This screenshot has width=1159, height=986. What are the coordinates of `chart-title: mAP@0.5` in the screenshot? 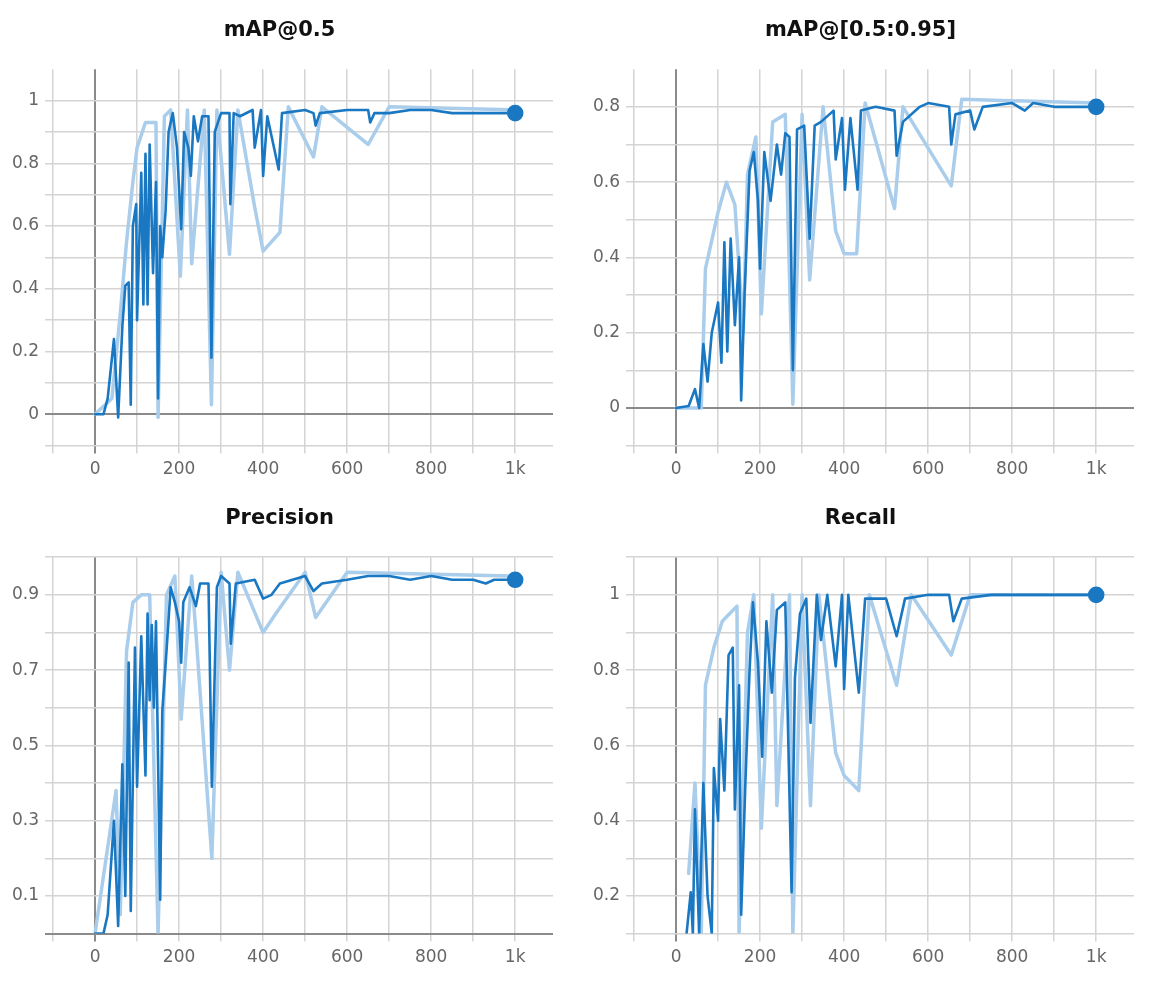 It's located at (279, 29).